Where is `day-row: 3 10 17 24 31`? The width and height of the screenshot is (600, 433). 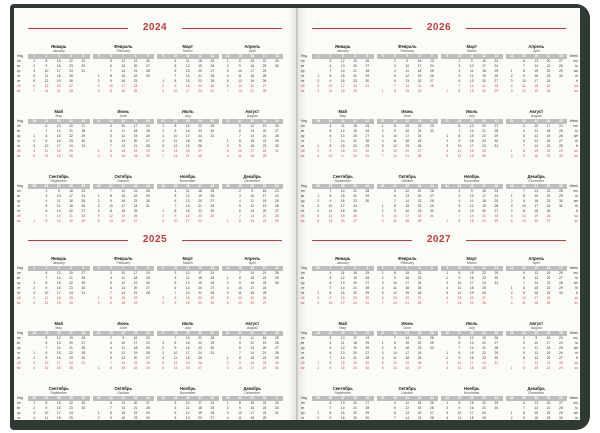 day-row: 3 10 17 24 31 is located at coordinates (124, 206).